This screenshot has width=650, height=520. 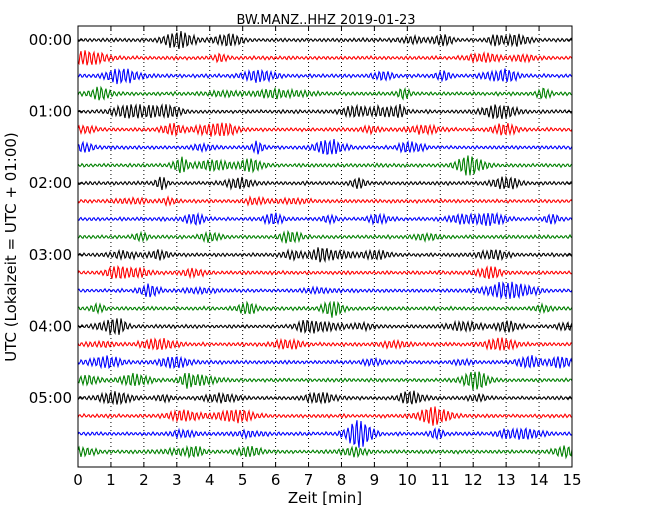 What do you see at coordinates (50, 255) in the screenshot?
I see `y-tick-label: 03:00` at bounding box center [50, 255].